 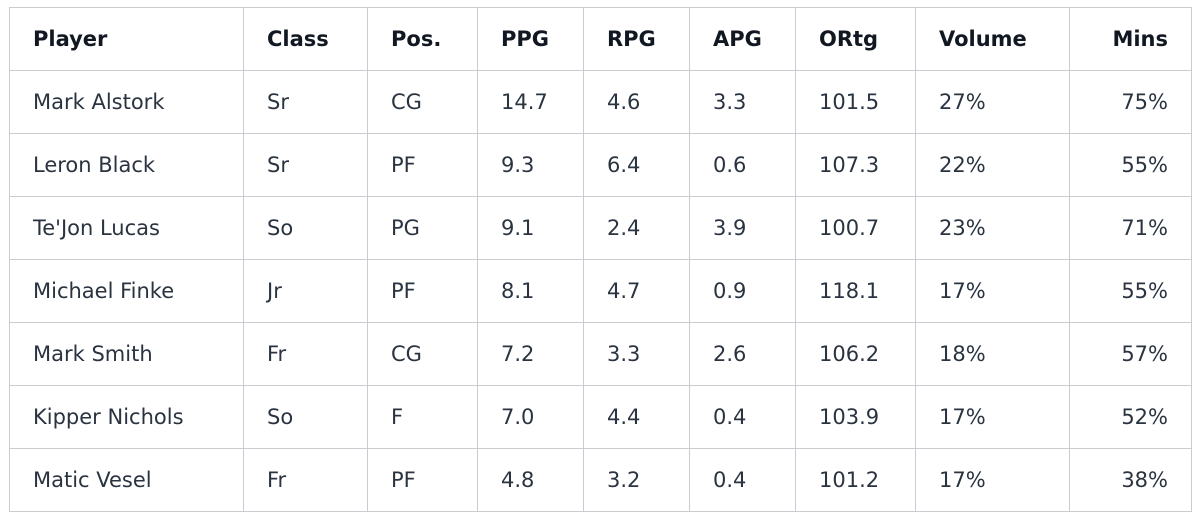 I want to click on cell-class: Jr, so click(x=305, y=291).